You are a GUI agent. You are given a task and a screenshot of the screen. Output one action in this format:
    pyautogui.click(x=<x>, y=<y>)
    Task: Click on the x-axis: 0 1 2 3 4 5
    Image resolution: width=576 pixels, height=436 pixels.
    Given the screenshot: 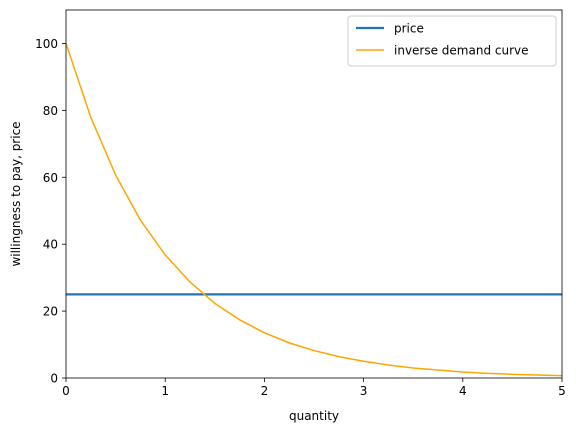 What is the action you would take?
    pyautogui.click(x=314, y=388)
    